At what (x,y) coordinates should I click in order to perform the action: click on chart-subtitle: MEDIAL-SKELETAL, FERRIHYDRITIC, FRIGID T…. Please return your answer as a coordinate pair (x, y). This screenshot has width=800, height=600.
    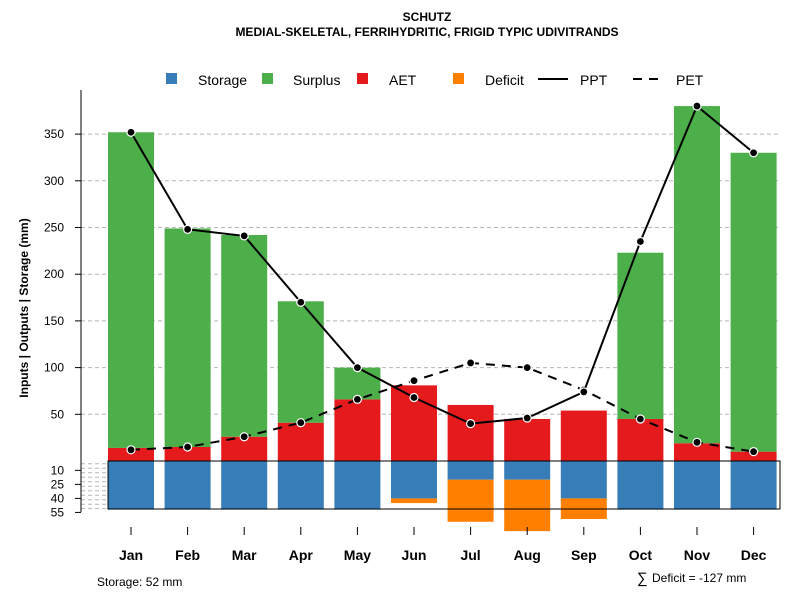
    Looking at the image, I should click on (426, 32).